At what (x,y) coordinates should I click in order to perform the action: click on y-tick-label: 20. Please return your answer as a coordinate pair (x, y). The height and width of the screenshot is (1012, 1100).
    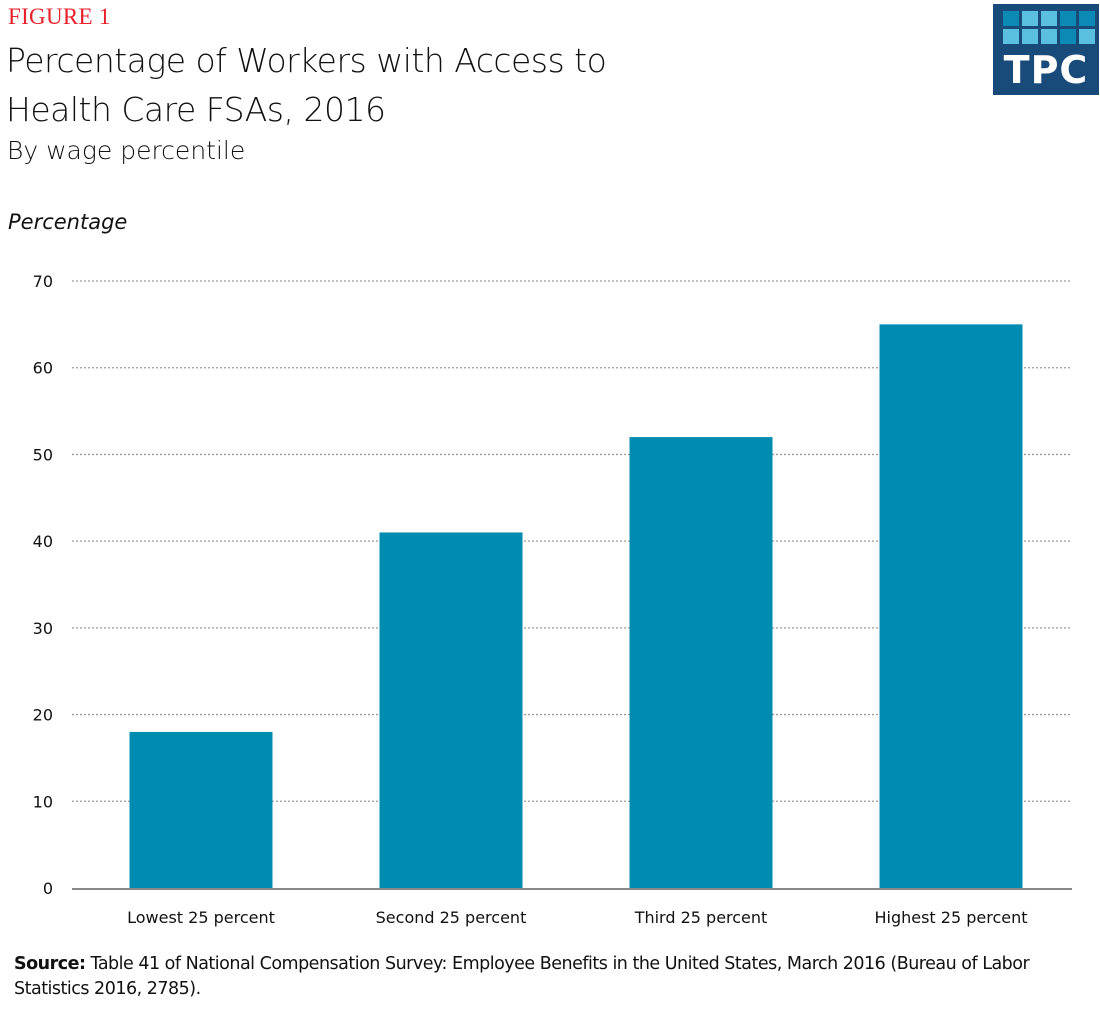
    Looking at the image, I should click on (43, 715).